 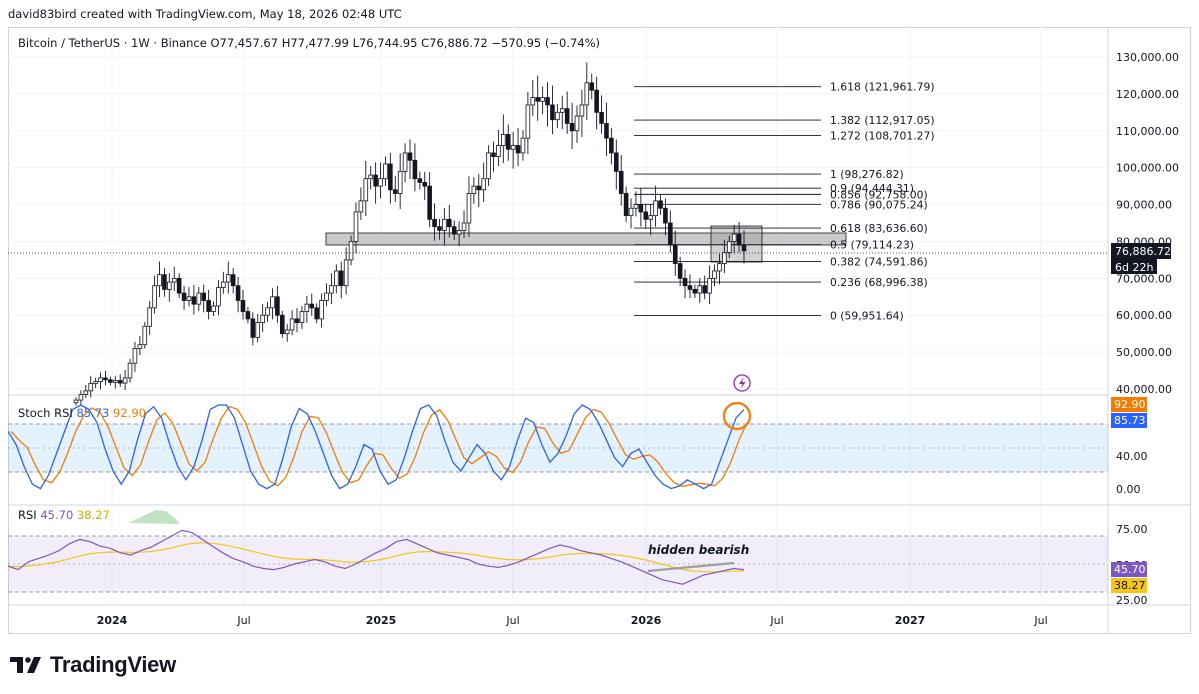 What do you see at coordinates (691, 567) in the screenshot?
I see `divergence-line` at bounding box center [691, 567].